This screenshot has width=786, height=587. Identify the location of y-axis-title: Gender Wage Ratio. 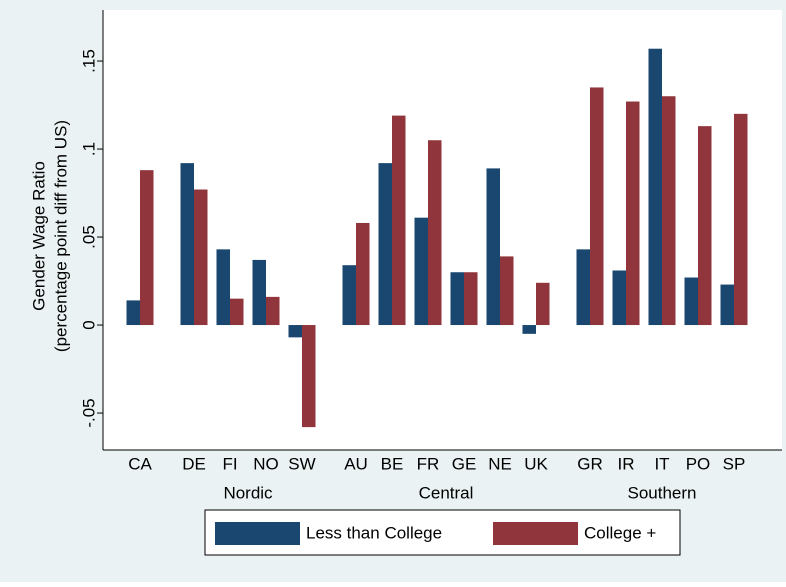
(38, 236).